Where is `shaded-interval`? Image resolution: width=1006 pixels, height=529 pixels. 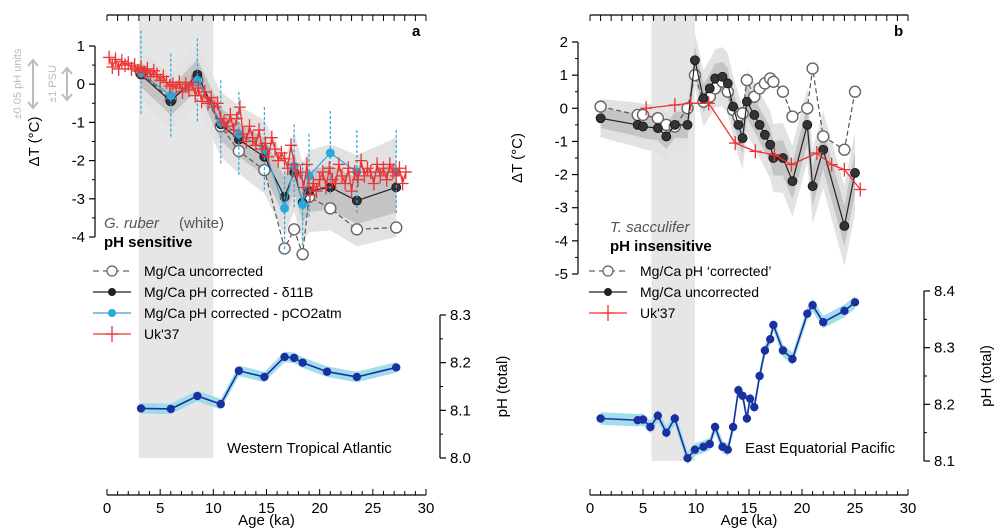 shaded-interval is located at coordinates (673, 238).